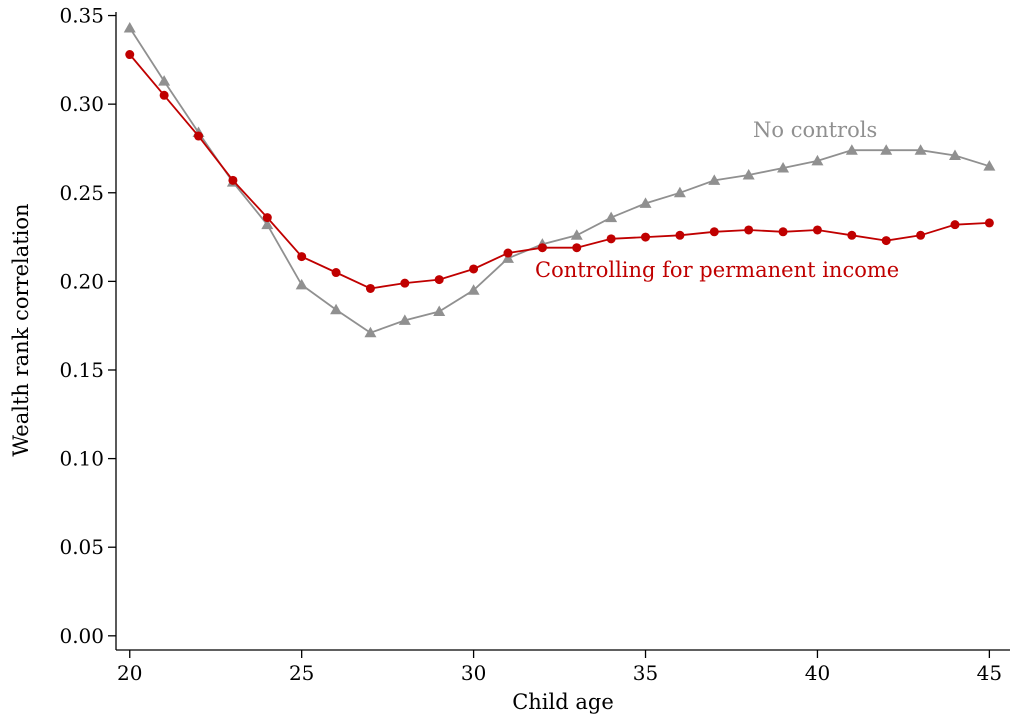 Image resolution: width=1011 pixels, height=719 pixels. I want to click on series-label-controlling-for-permanent-income: Controlling for permanent income, so click(717, 270).